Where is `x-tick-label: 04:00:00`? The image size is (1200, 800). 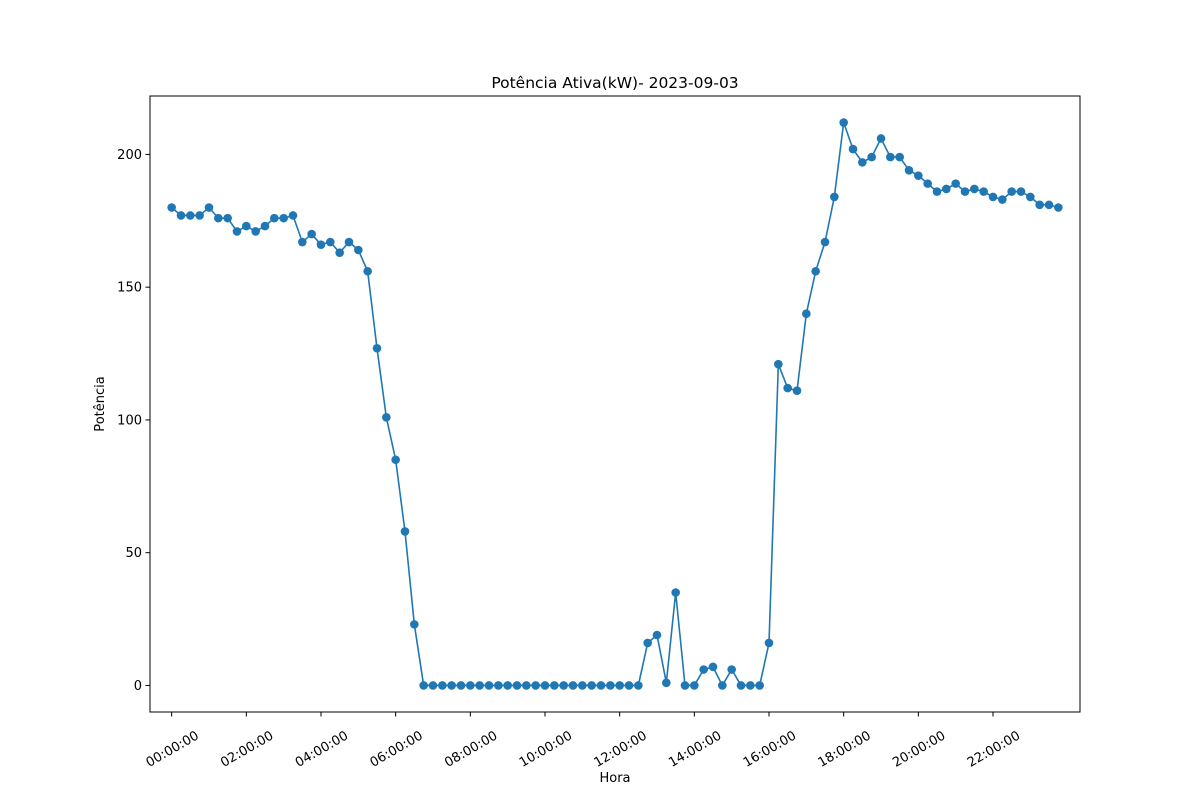
x-tick-label: 04:00:00 is located at coordinates (322, 749).